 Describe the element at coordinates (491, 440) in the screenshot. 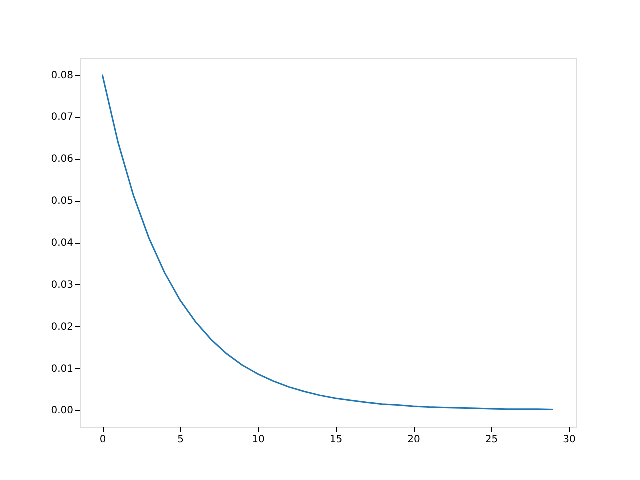

I see `x-tick-label: 25` at that location.